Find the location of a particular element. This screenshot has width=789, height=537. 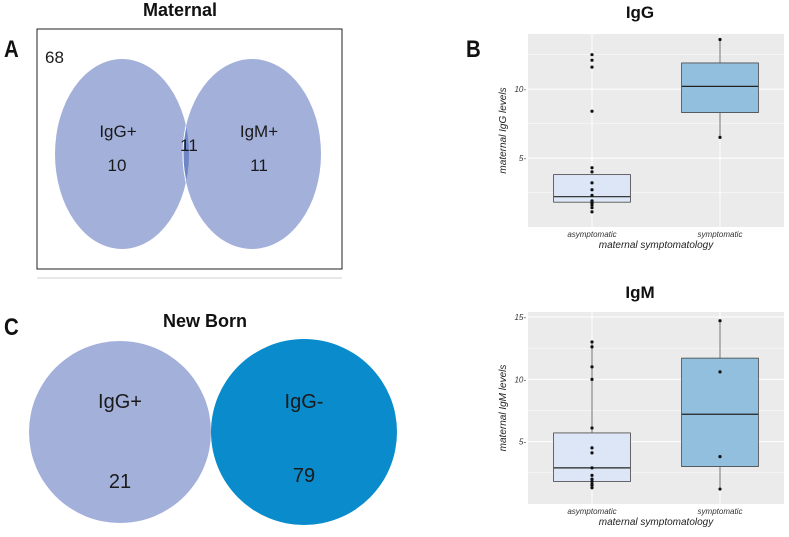

igg-chart-title: IgG is located at coordinates (640, 12).